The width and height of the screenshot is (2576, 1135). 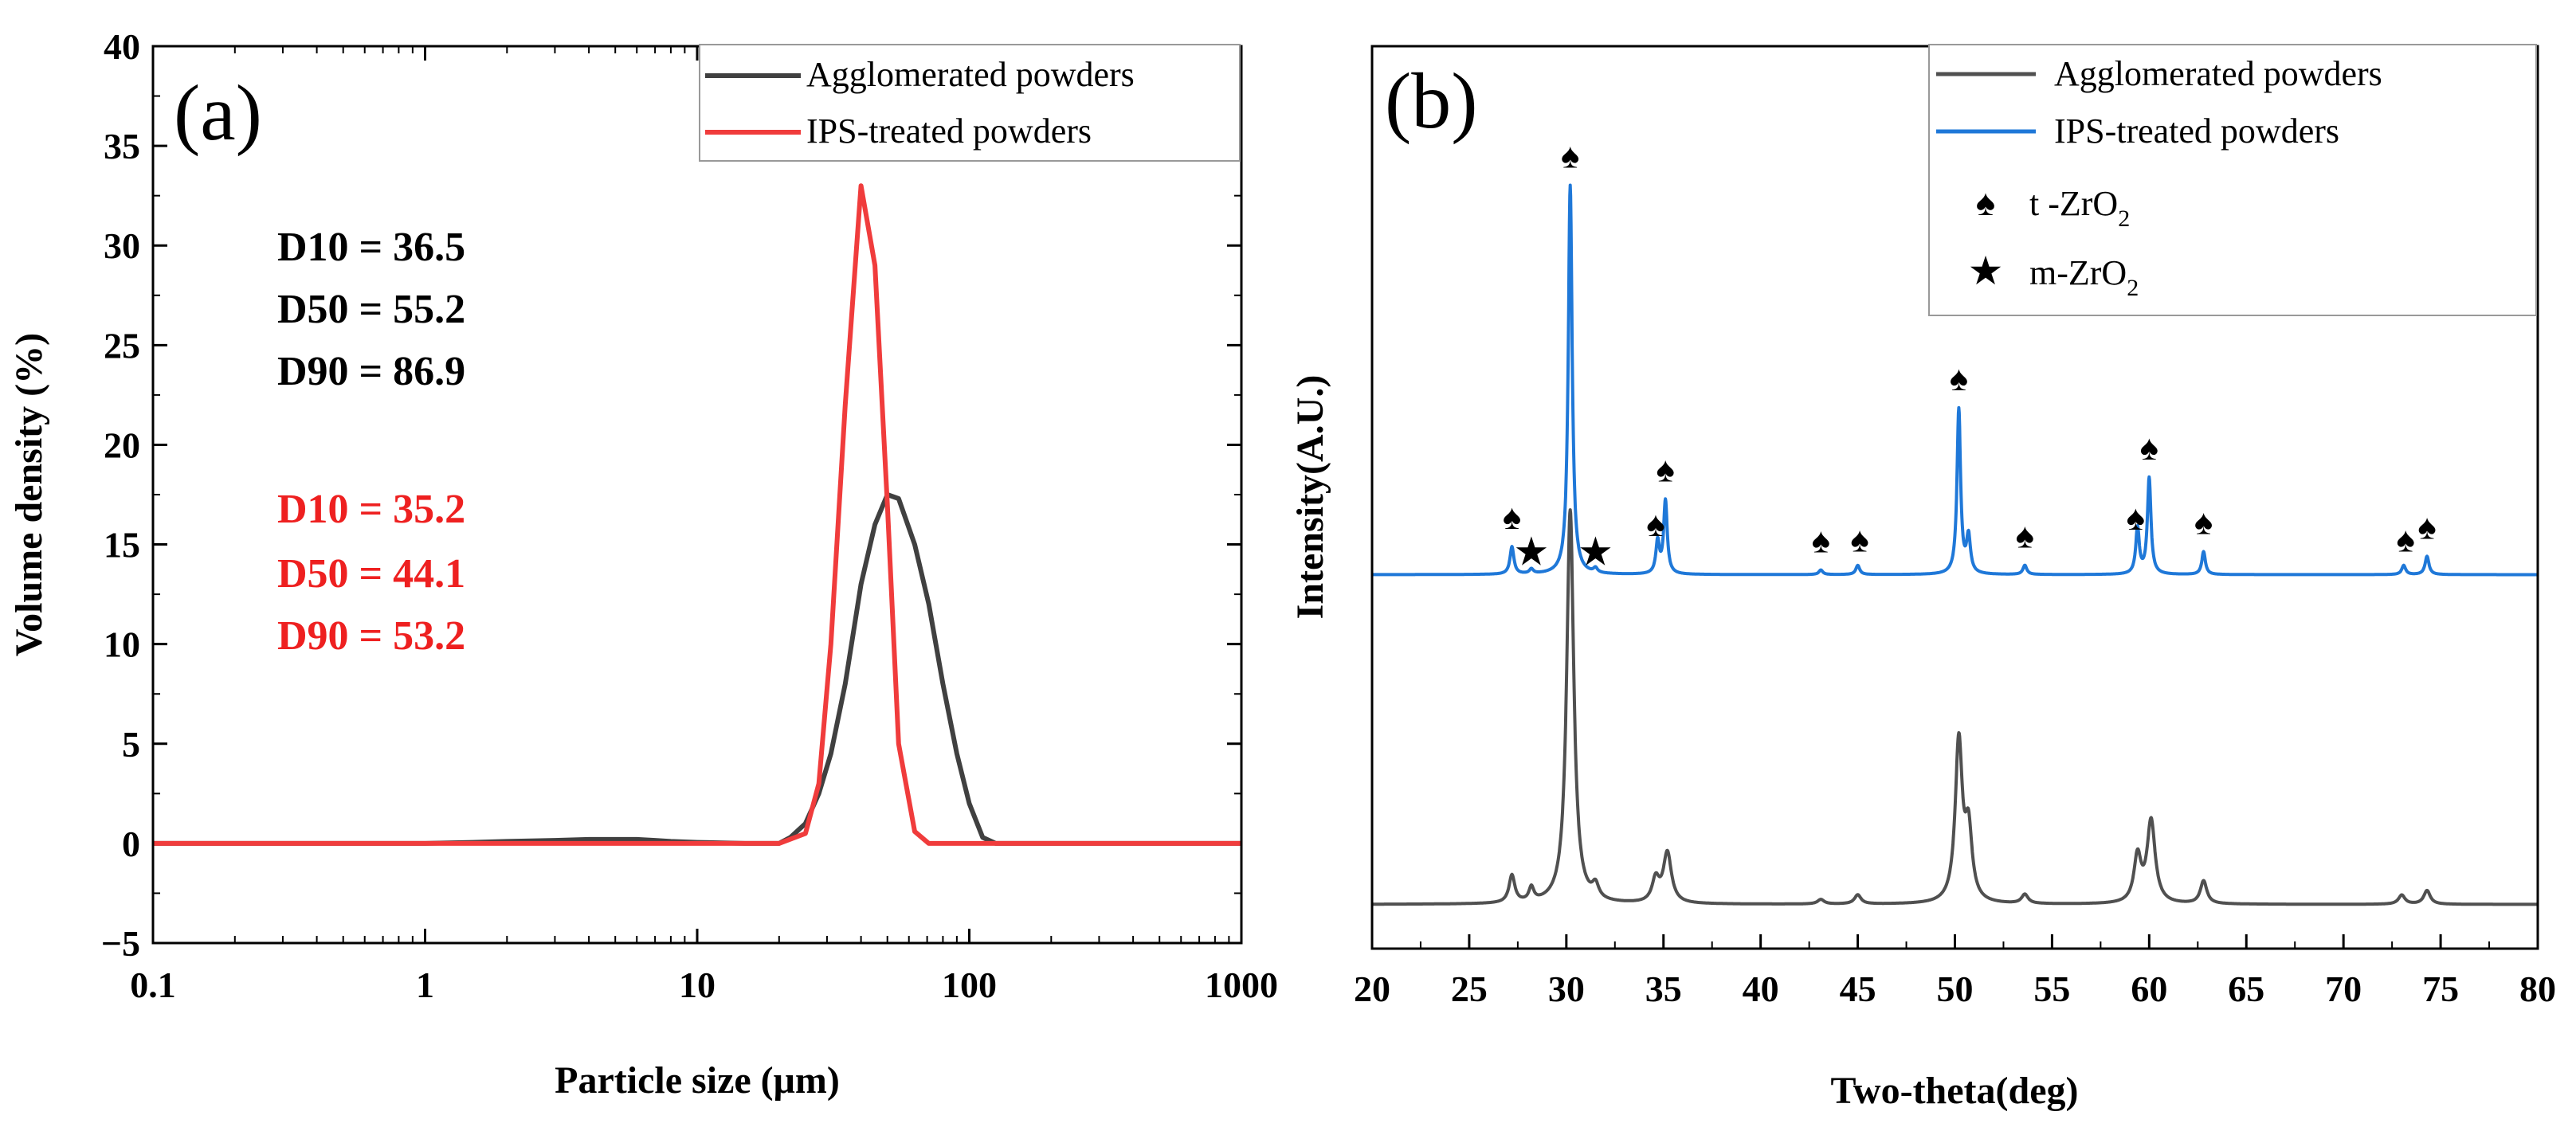 What do you see at coordinates (29, 494) in the screenshot?
I see `panel-a-ylabel: Volume density (%)` at bounding box center [29, 494].